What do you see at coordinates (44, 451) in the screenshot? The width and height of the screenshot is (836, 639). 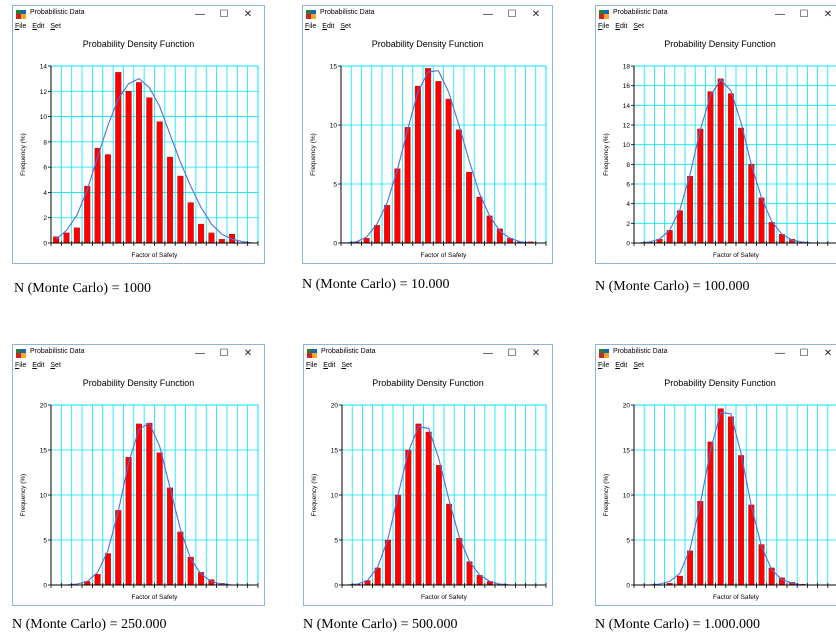 I see `y-tick-label: 15` at bounding box center [44, 451].